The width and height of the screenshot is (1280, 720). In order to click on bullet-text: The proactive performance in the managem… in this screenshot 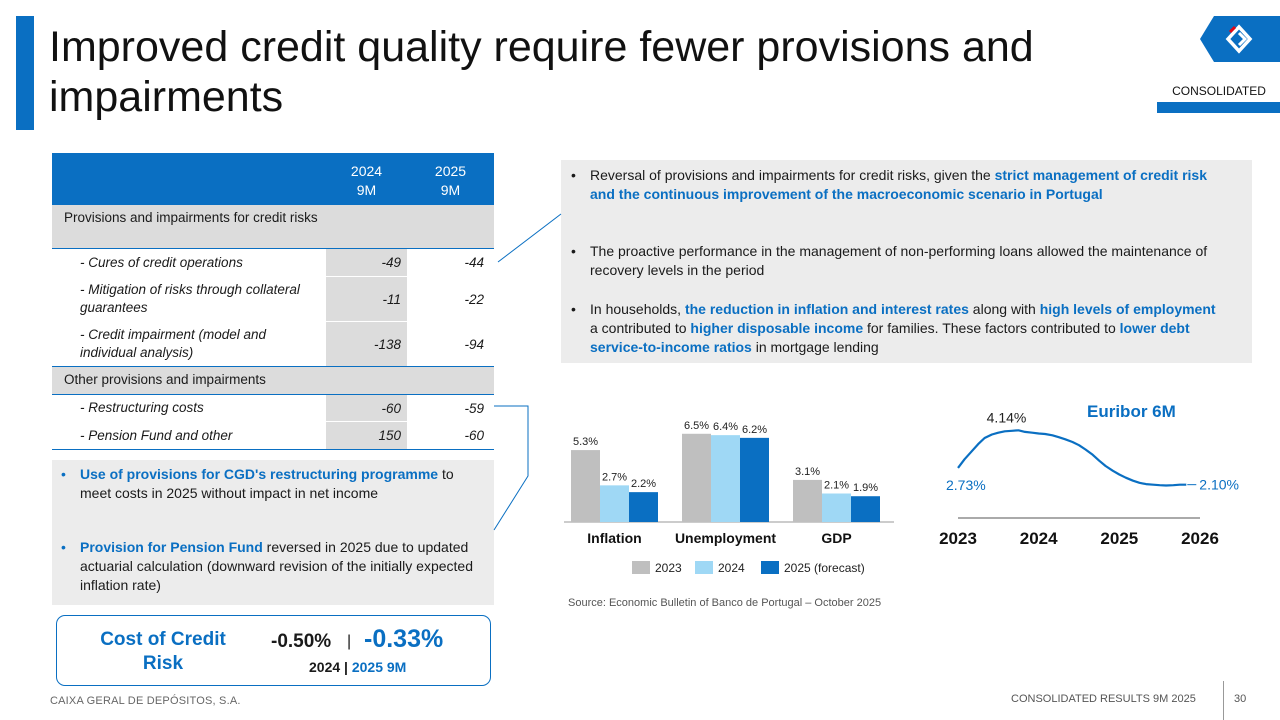, I will do `click(899, 260)`.